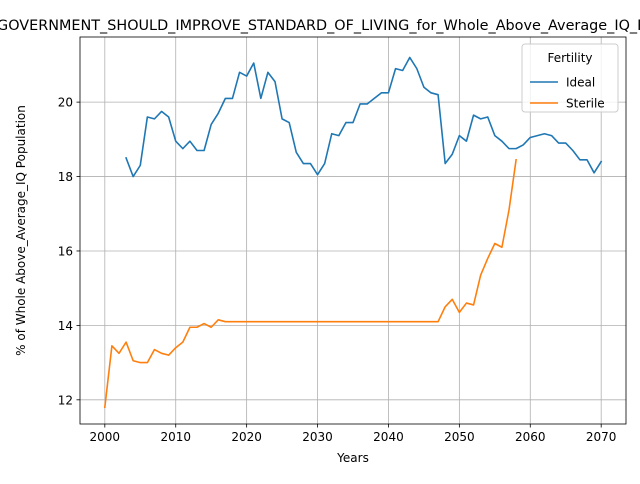 The width and height of the screenshot is (640, 484). What do you see at coordinates (317, 437) in the screenshot?
I see `x-tick-label: 2030` at bounding box center [317, 437].